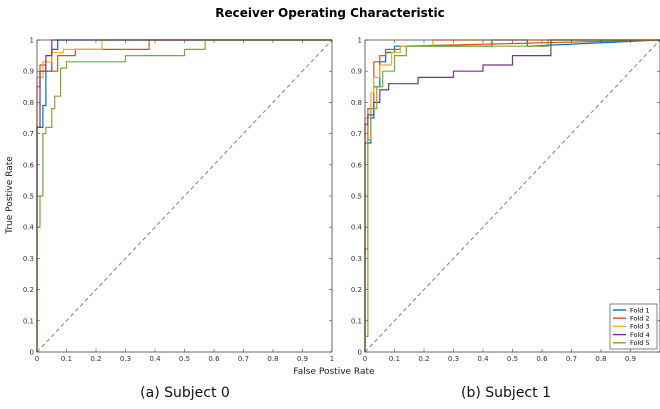  I want to click on legend-label-fold-4: Fold 4, so click(640, 335).